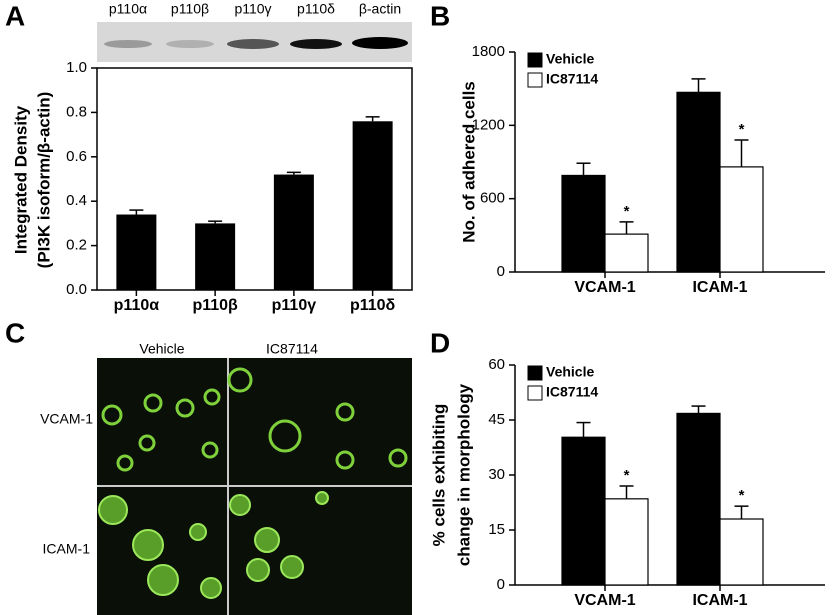  Describe the element at coordinates (294, 305) in the screenshot. I see `x-tick-label: p110γ` at that location.